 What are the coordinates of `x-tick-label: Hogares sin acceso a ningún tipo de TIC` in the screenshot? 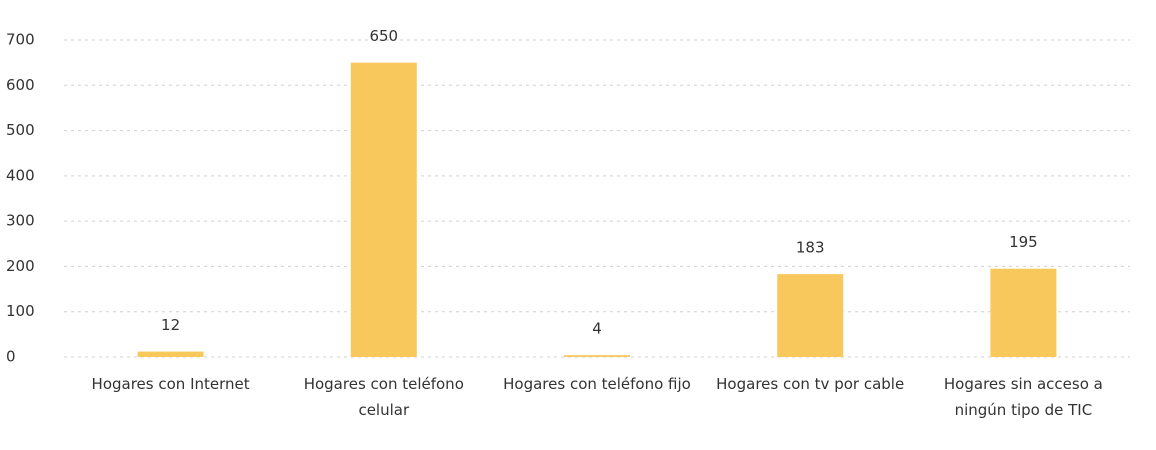 It's located at (1023, 397).